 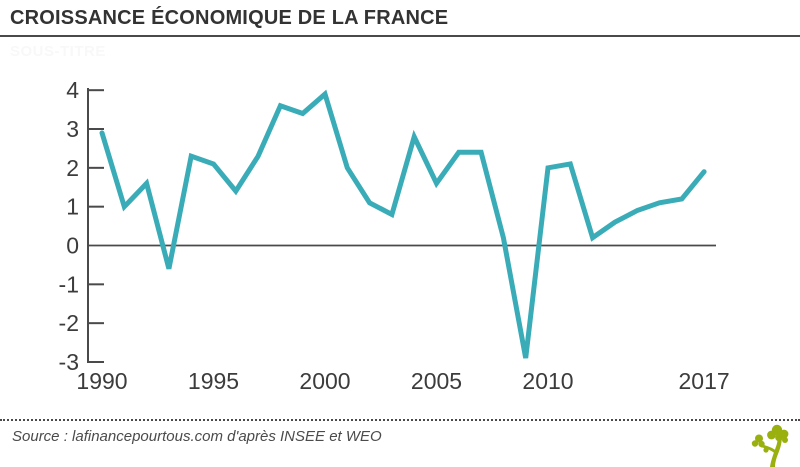 I want to click on x-tick-label: 2000, so click(x=324, y=381).